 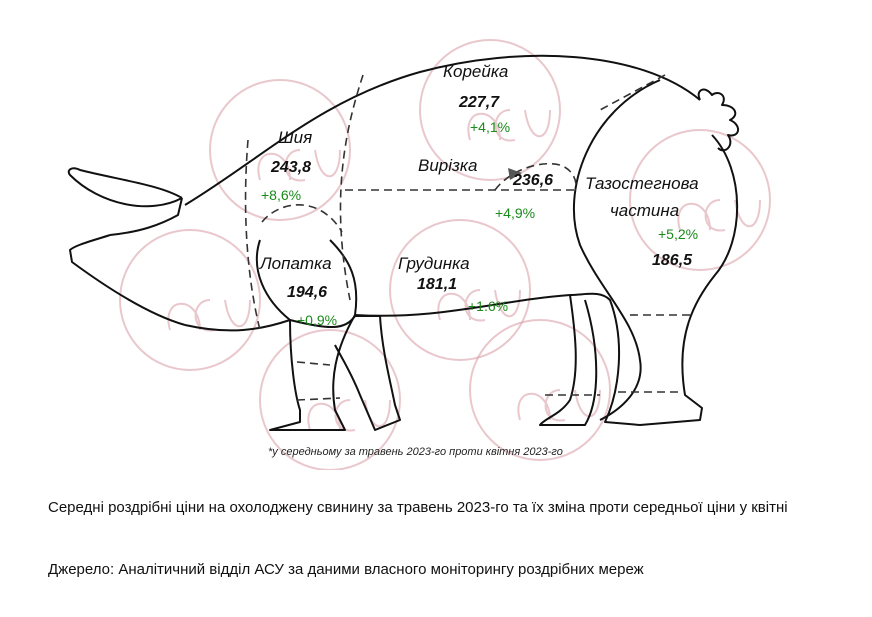 I want to click on cut-name-tenderloin: Вирізка, so click(x=448, y=165).